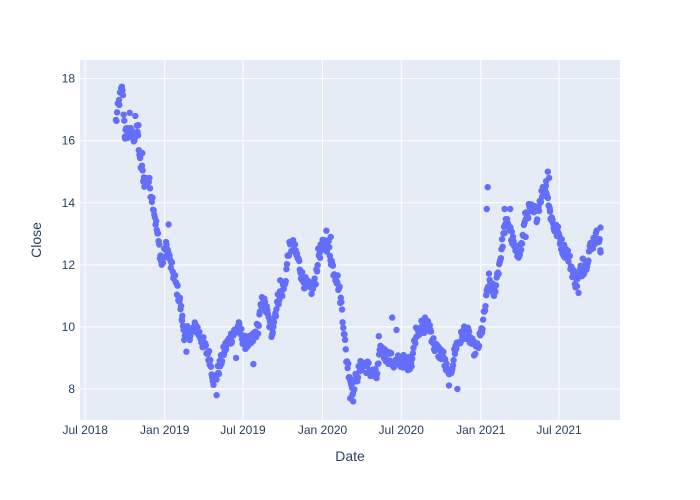 This screenshot has width=700, height=500. What do you see at coordinates (86, 430) in the screenshot?
I see `x-tick-label: Jul 2018` at bounding box center [86, 430].